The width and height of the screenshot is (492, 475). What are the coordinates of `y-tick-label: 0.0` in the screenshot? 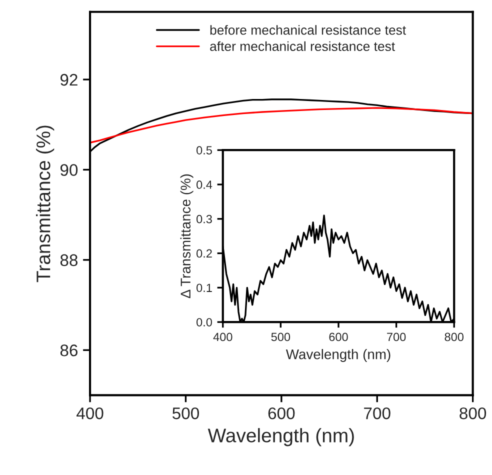 It's located at (204, 322).